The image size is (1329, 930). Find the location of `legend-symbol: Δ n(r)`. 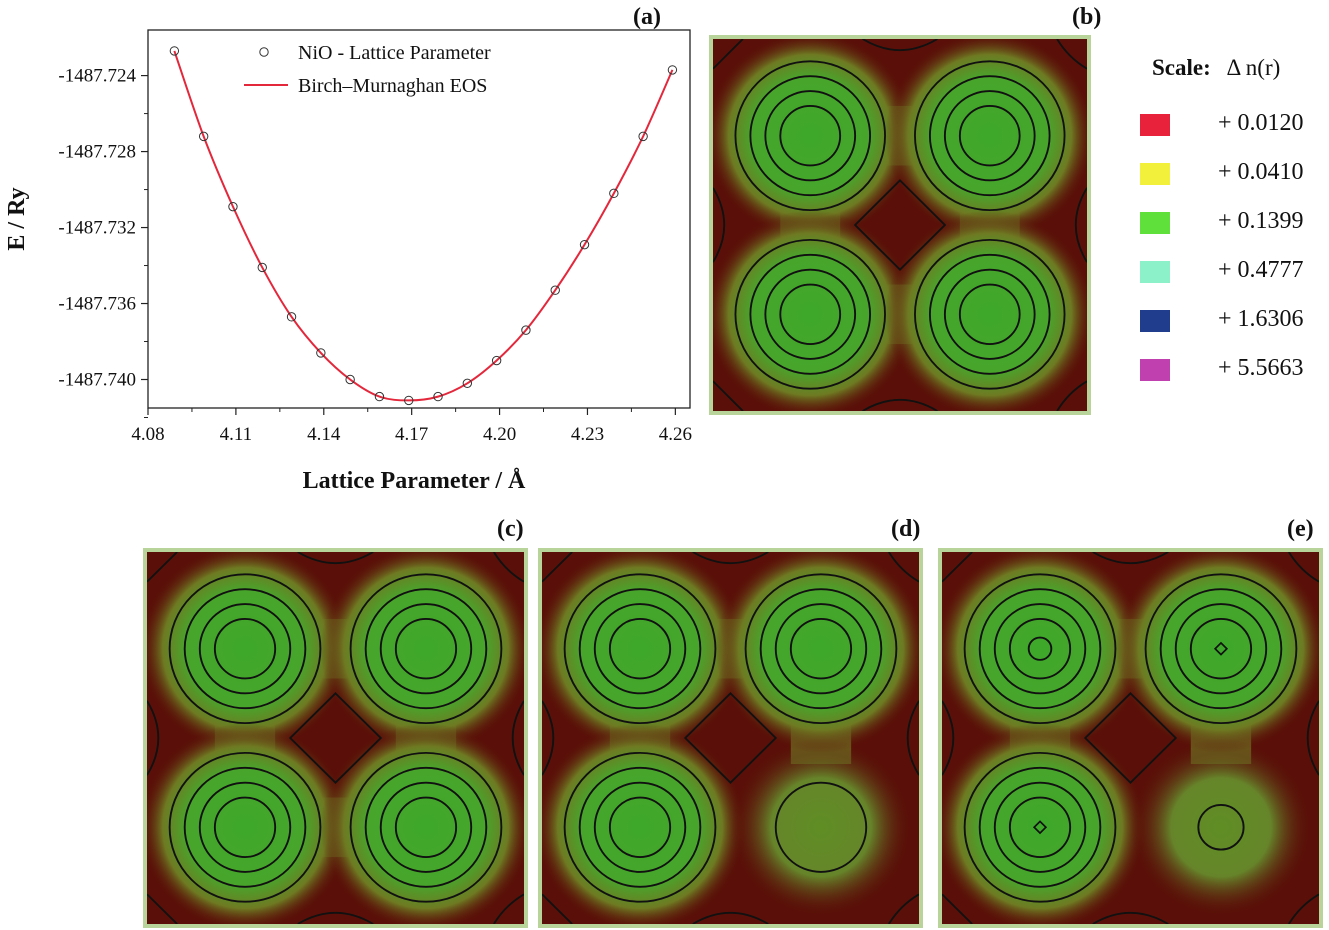

legend-symbol: Δ n(r) is located at coordinates (1253, 67).